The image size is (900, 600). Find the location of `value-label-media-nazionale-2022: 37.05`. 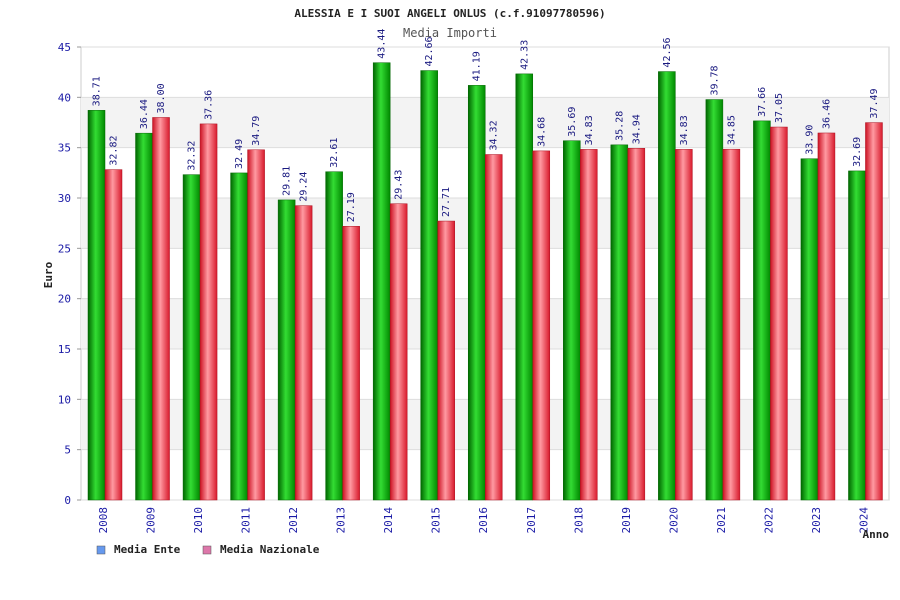

value-label-media-nazionale-2022: 37.05 is located at coordinates (779, 108).